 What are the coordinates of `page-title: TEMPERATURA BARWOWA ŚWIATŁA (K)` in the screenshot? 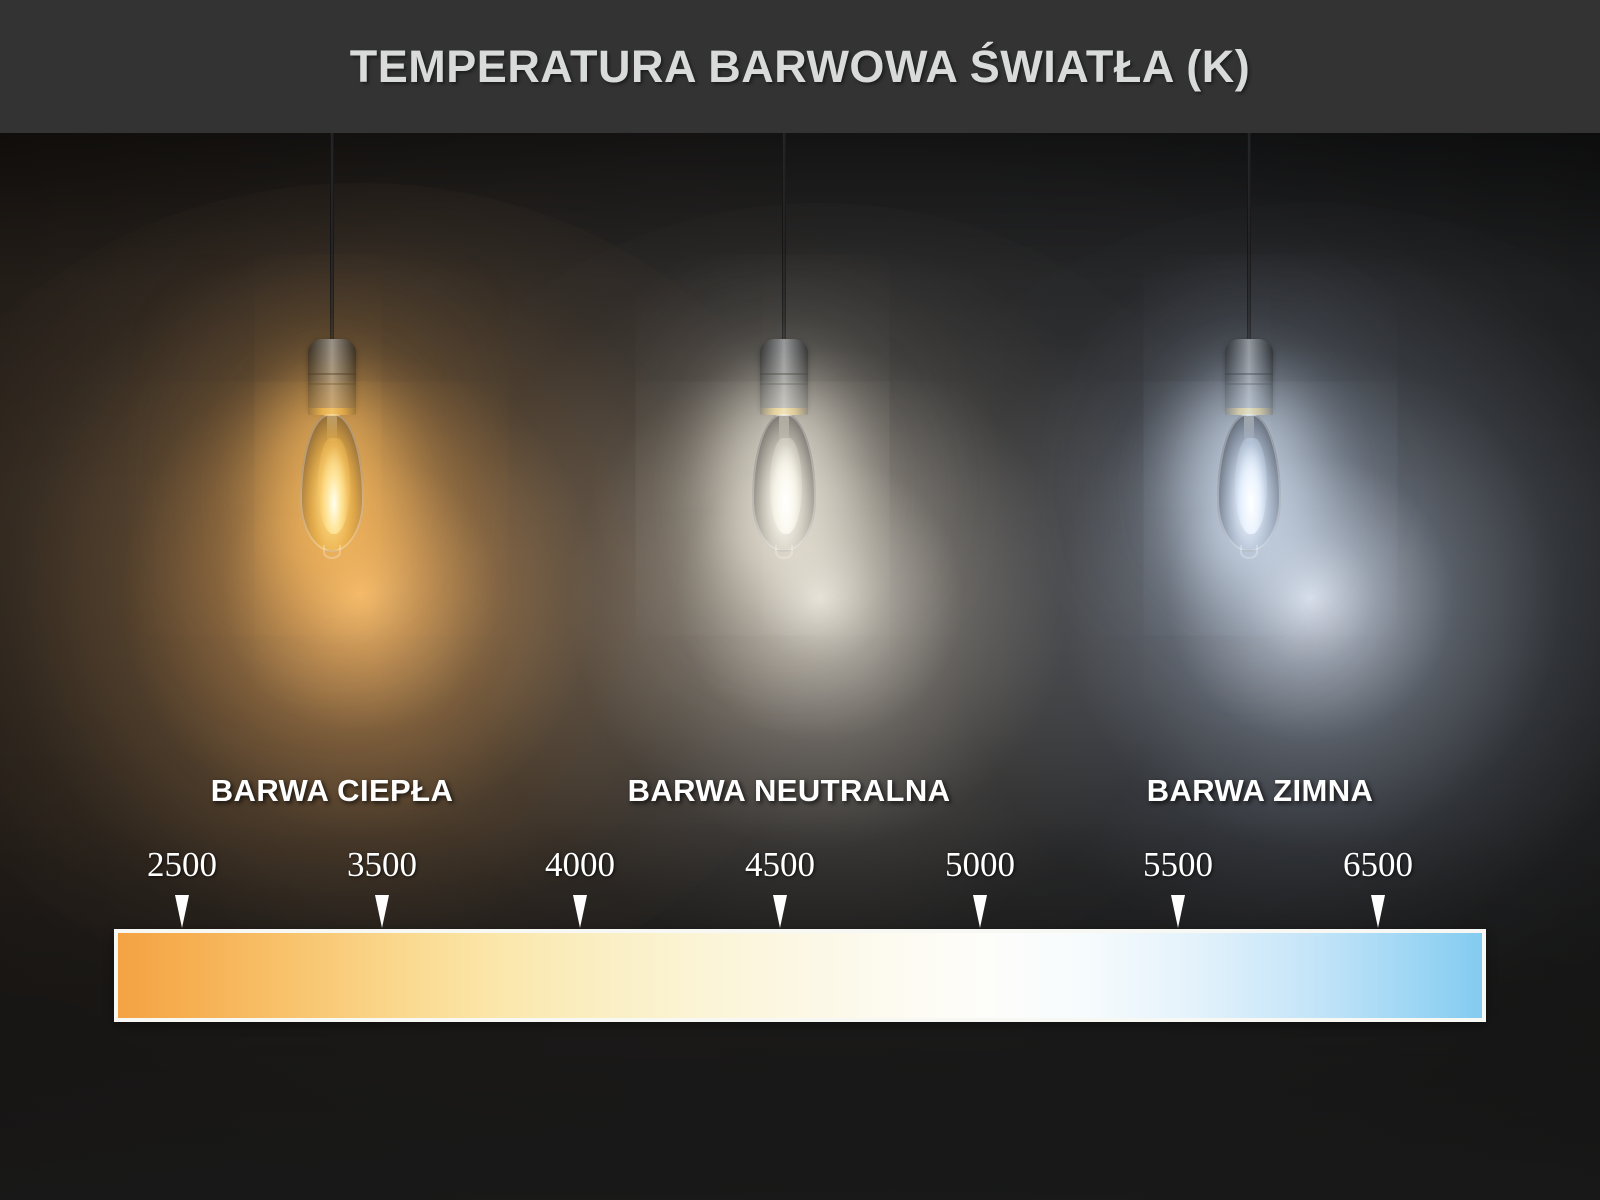 It's located at (800, 66).